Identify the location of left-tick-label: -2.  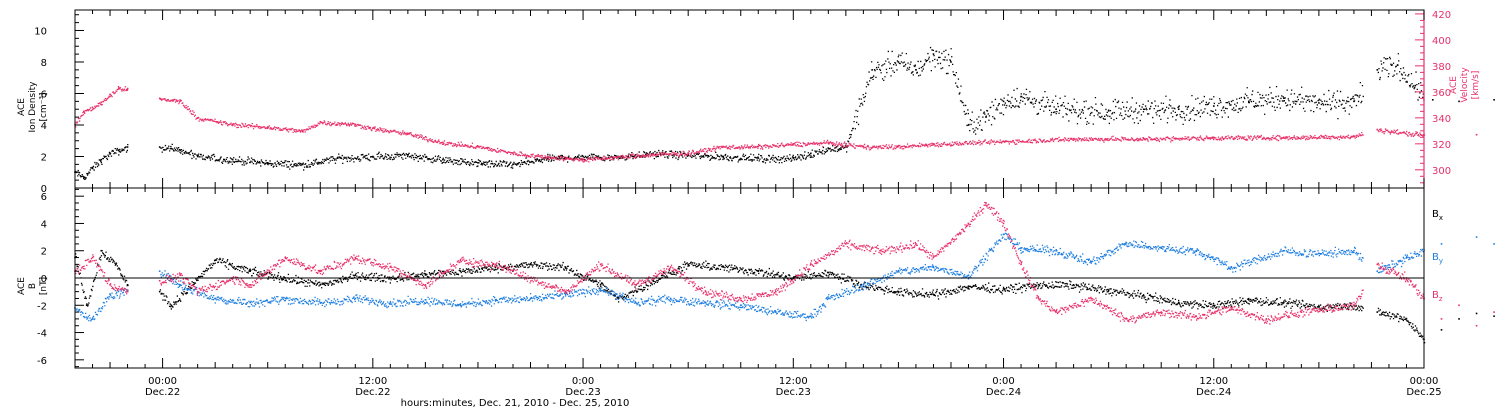
(42, 306).